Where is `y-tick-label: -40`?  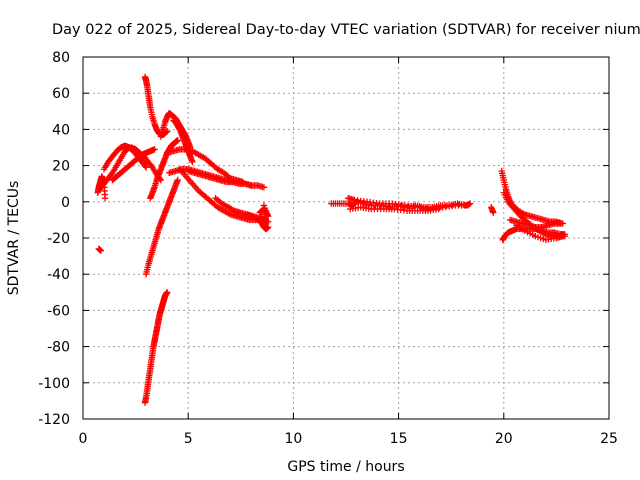 y-tick-label: -40 is located at coordinates (58, 275).